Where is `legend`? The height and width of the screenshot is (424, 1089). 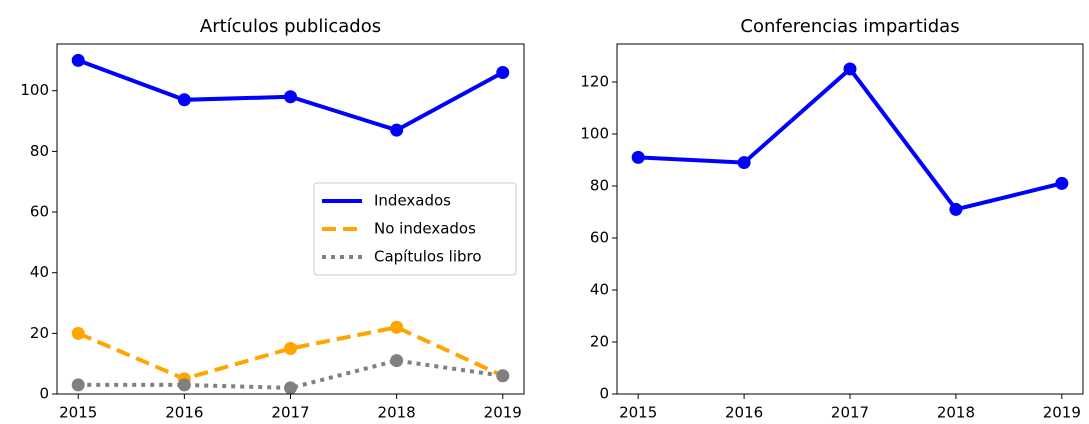 legend is located at coordinates (415, 229).